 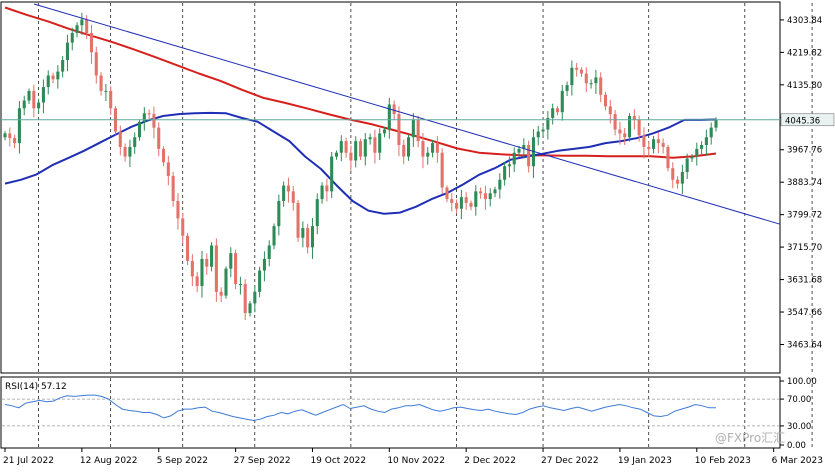 I want to click on price-tick-label: 4135.80, so click(x=804, y=86).